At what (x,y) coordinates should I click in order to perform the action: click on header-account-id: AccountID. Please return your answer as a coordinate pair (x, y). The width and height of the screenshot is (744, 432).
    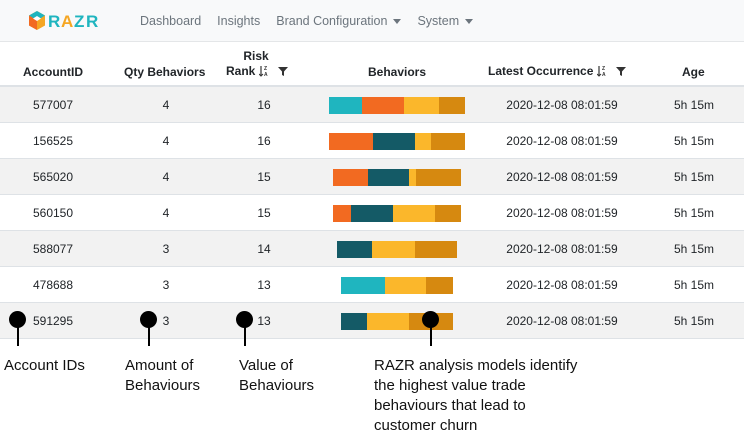
    Looking at the image, I should click on (53, 72).